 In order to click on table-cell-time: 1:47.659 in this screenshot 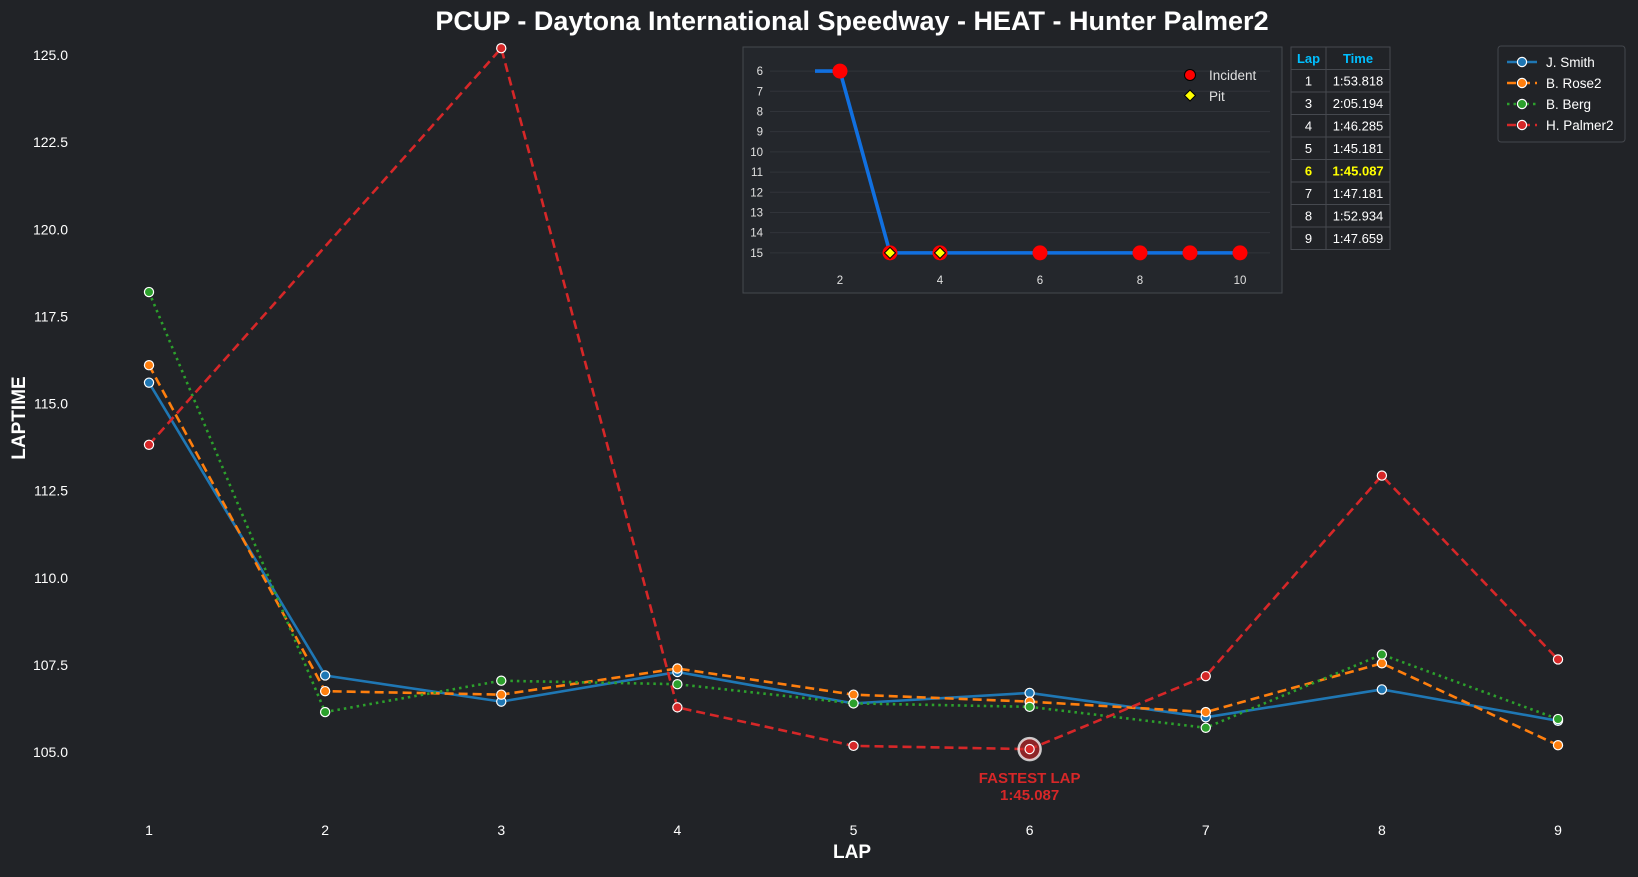, I will do `click(1358, 238)`.